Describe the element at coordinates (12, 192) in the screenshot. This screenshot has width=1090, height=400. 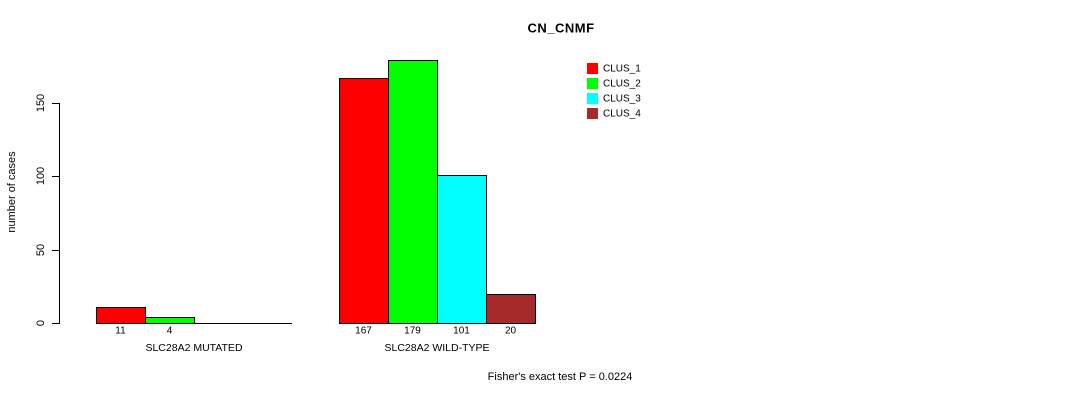
I see `y-axis-label: number of cases` at that location.